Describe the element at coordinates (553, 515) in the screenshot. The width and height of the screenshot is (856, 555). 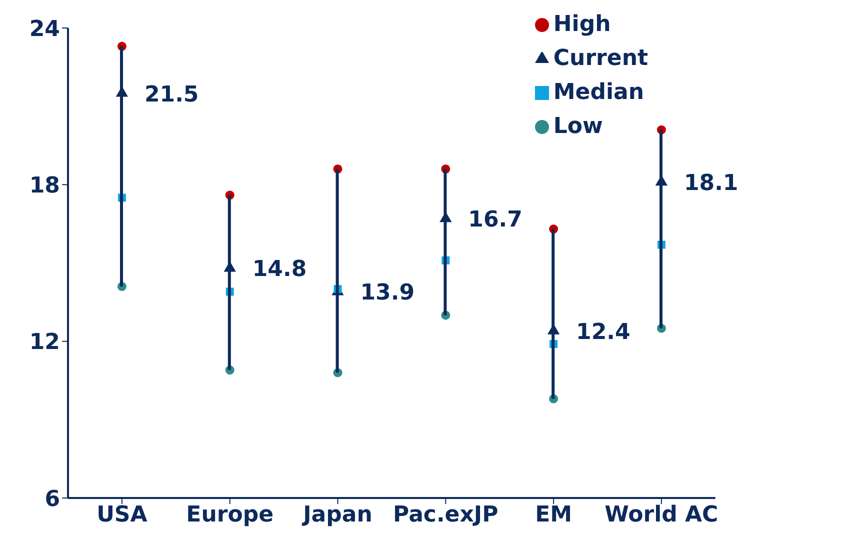
I see `x-tick-label: EM` at that location.